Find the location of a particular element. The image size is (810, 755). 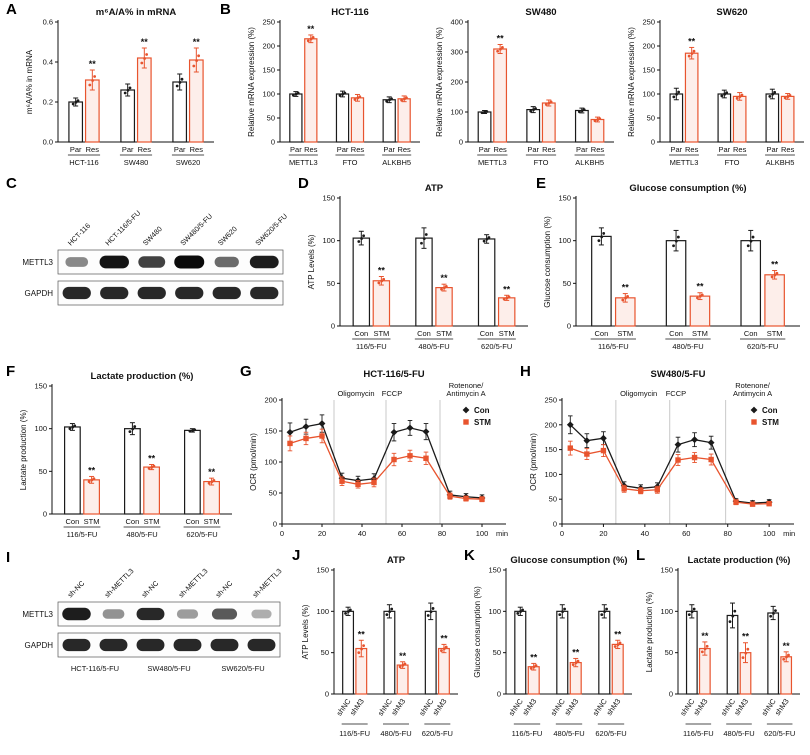

svg-text: SW620/5-FU is located at coordinates (271, 230).